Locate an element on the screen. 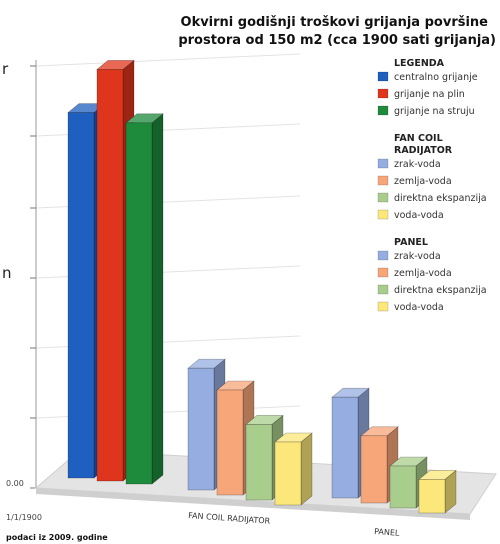 The image size is (500, 544). legend-title-line: RADIJATOR is located at coordinates (423, 150).